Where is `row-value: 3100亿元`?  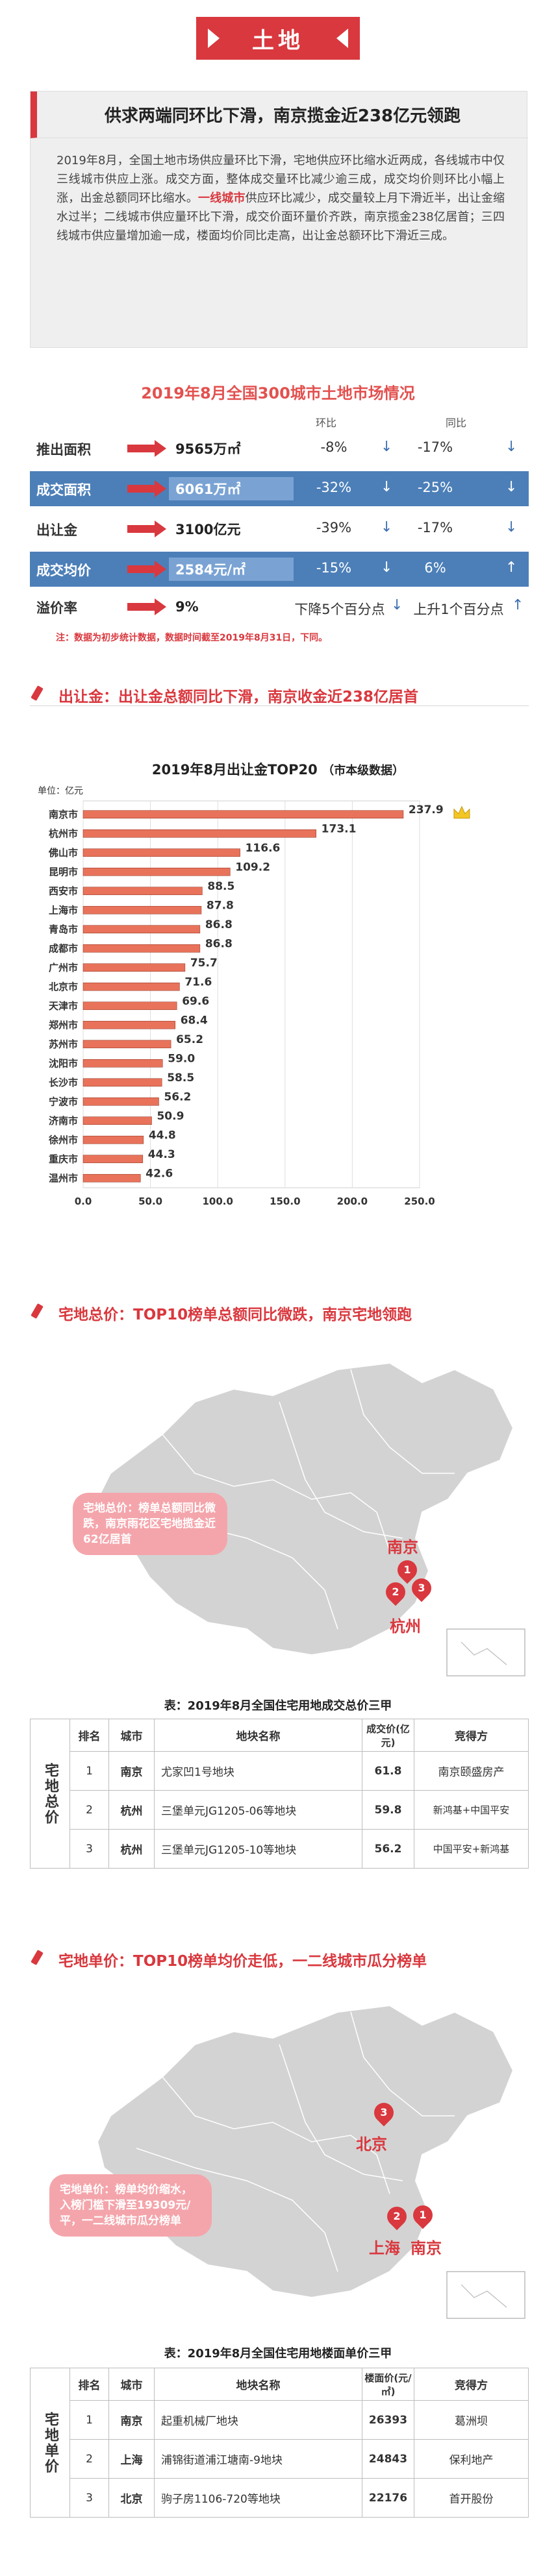 row-value: 3100亿元 is located at coordinates (208, 529).